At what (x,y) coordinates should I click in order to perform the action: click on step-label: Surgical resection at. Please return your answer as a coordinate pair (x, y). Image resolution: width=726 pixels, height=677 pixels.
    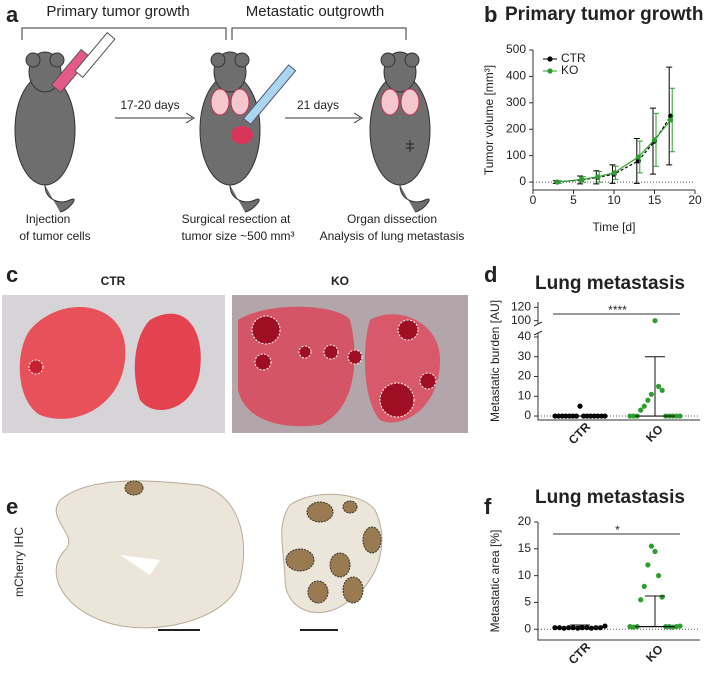
    Looking at the image, I should click on (236, 219).